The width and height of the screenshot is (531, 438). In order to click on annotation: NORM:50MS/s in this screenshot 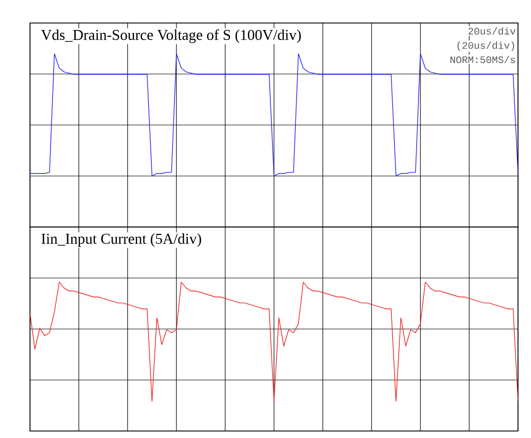, I will do `click(482, 60)`.